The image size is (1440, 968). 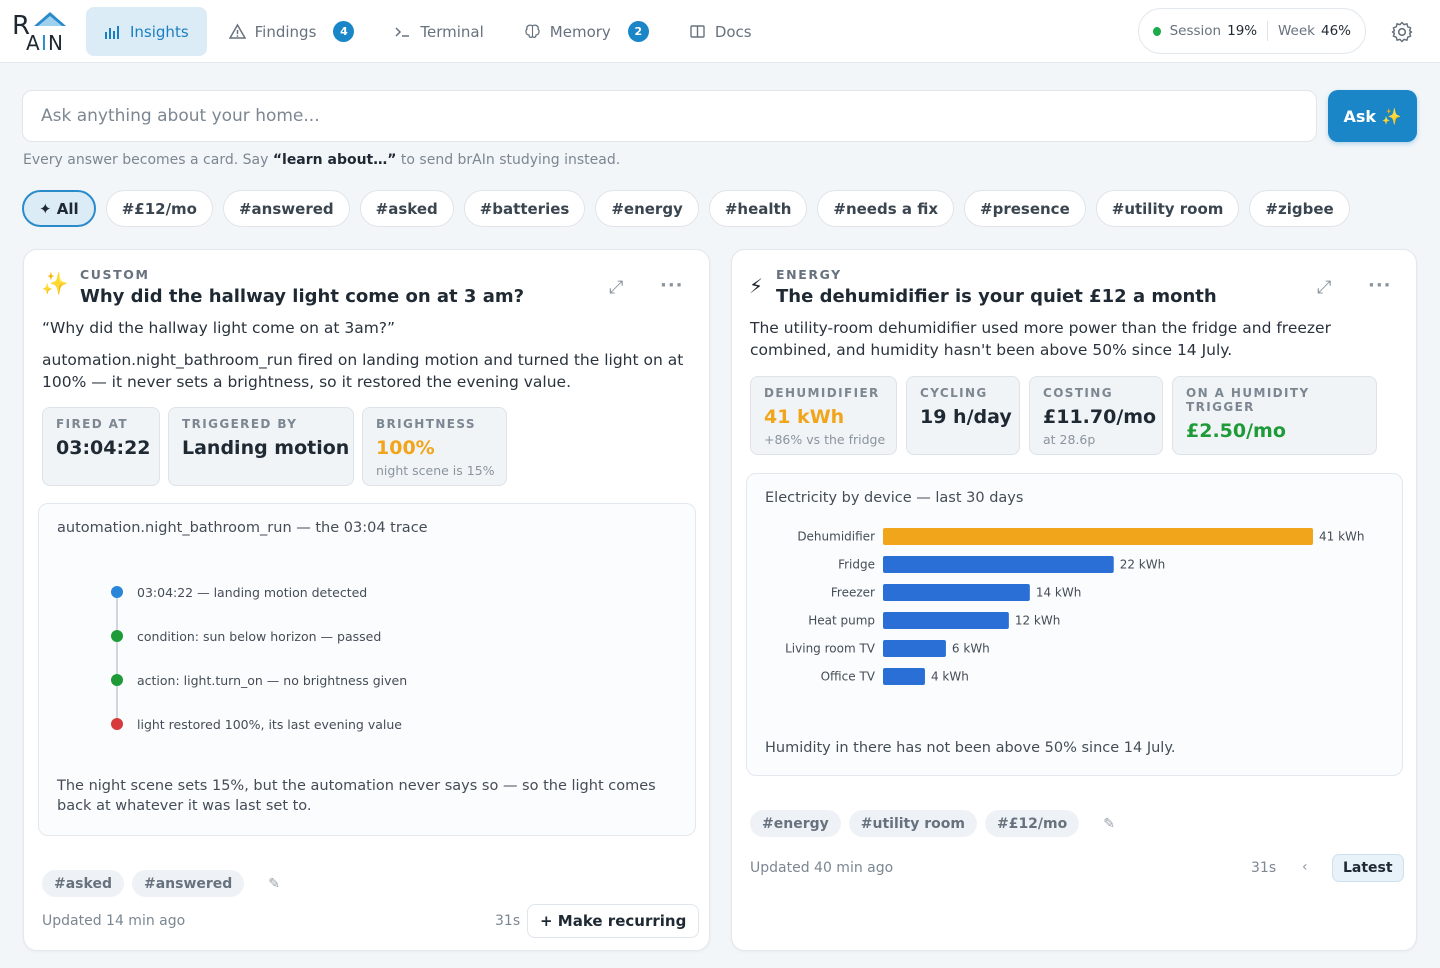 What do you see at coordinates (435, 470) in the screenshot?
I see `stat-sub: night scene is 15%` at bounding box center [435, 470].